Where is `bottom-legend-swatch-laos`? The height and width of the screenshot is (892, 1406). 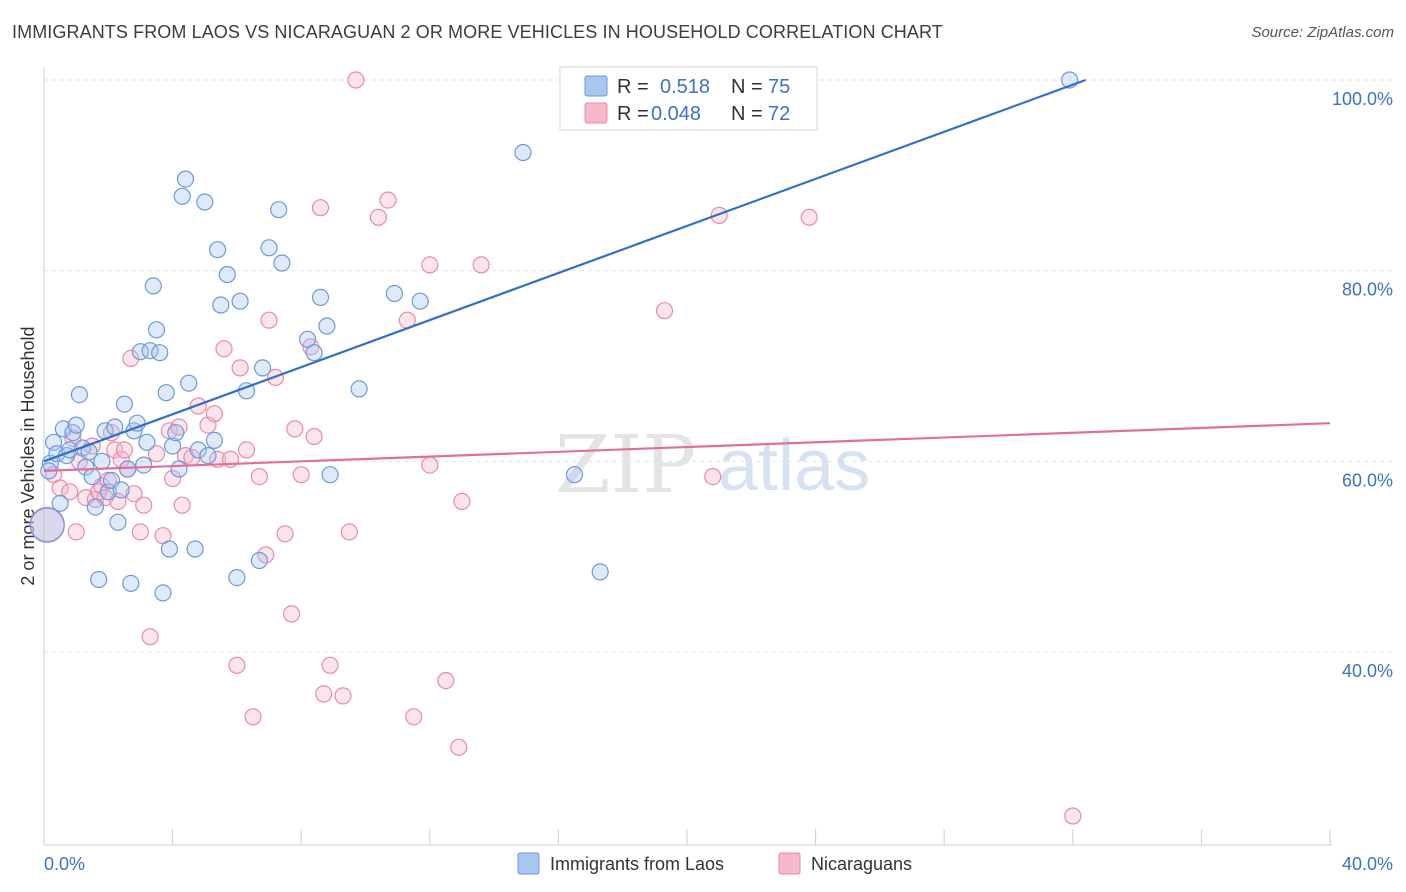 bottom-legend-swatch-laos is located at coordinates (528, 863).